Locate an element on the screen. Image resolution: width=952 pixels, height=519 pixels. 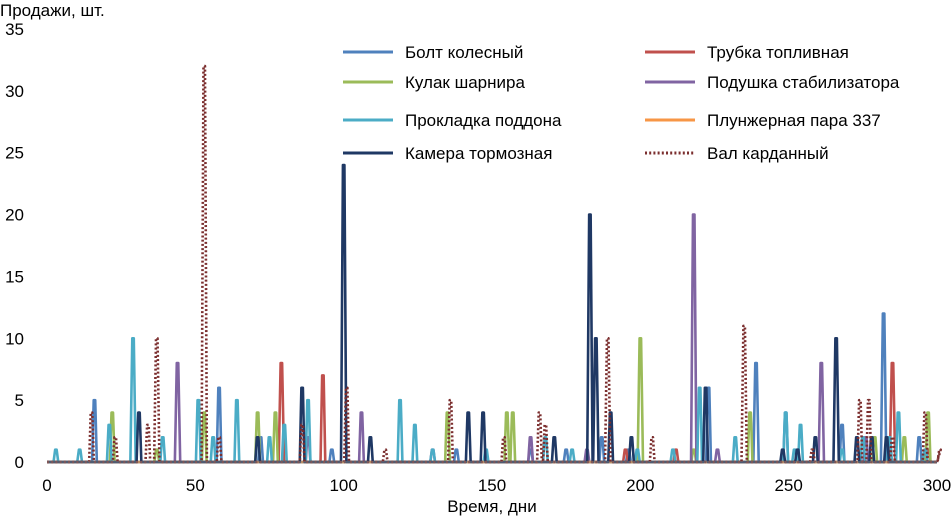
x-tick-label: 200 is located at coordinates (640, 485).